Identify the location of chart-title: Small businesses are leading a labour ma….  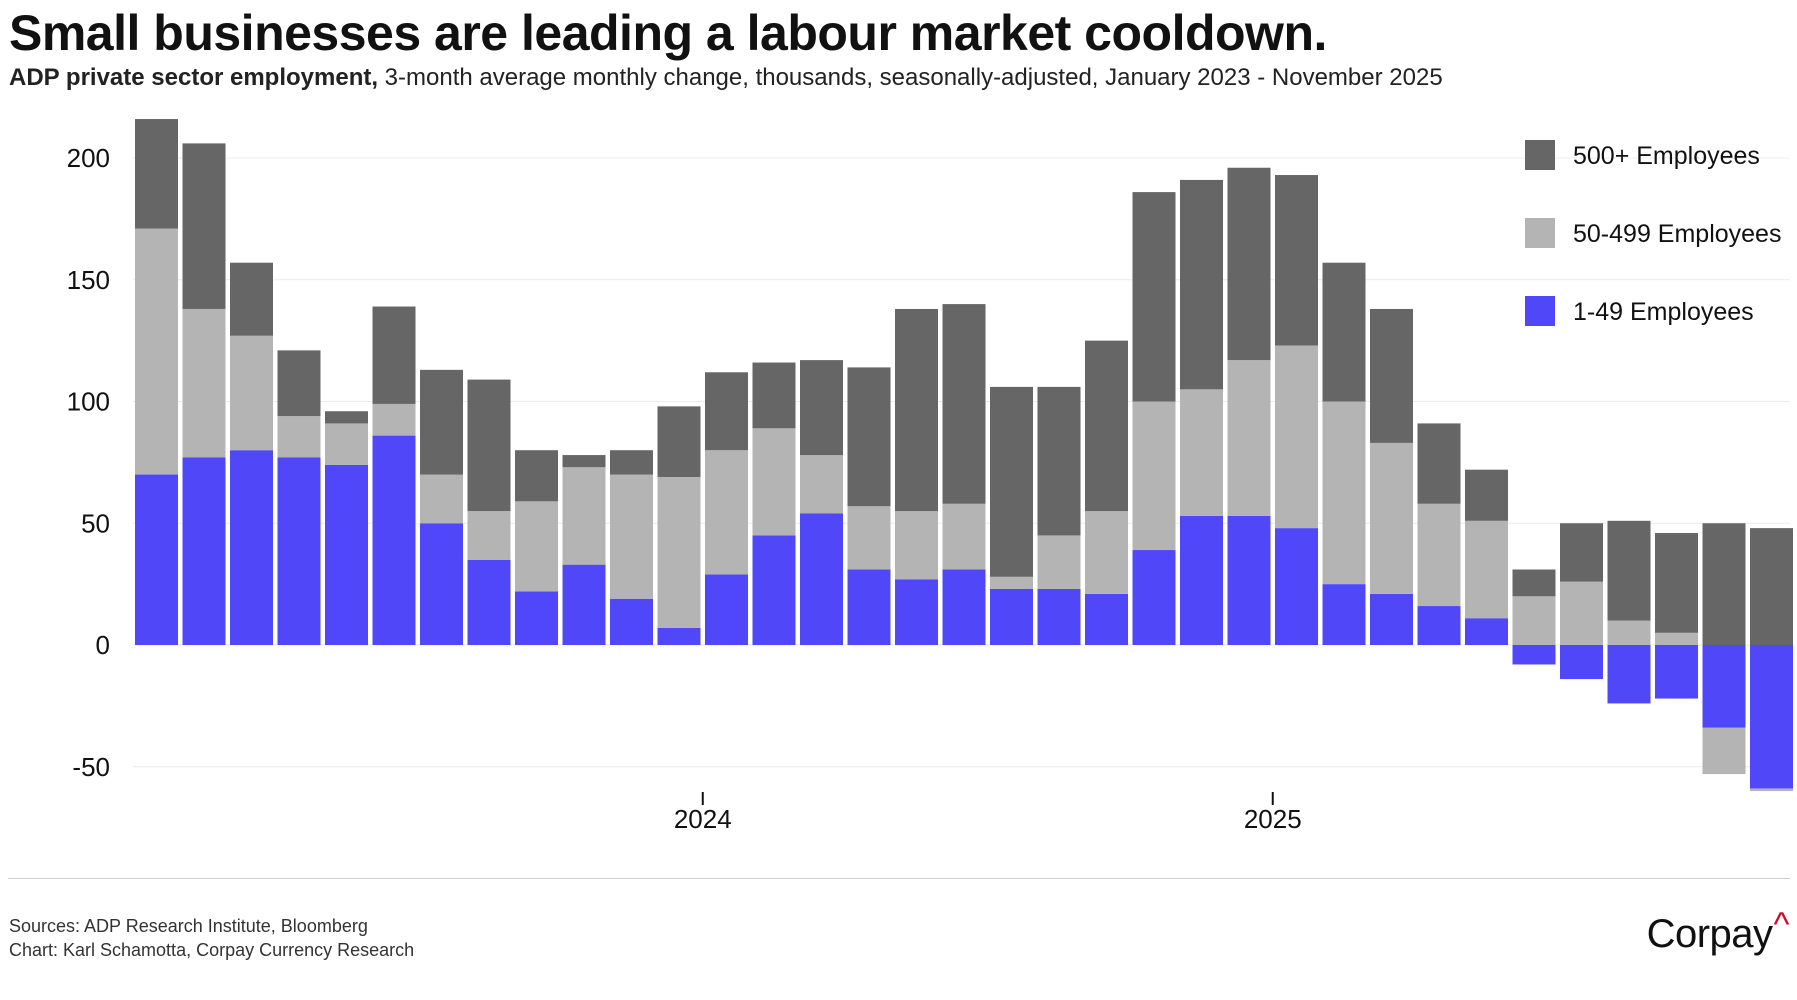
(668, 33).